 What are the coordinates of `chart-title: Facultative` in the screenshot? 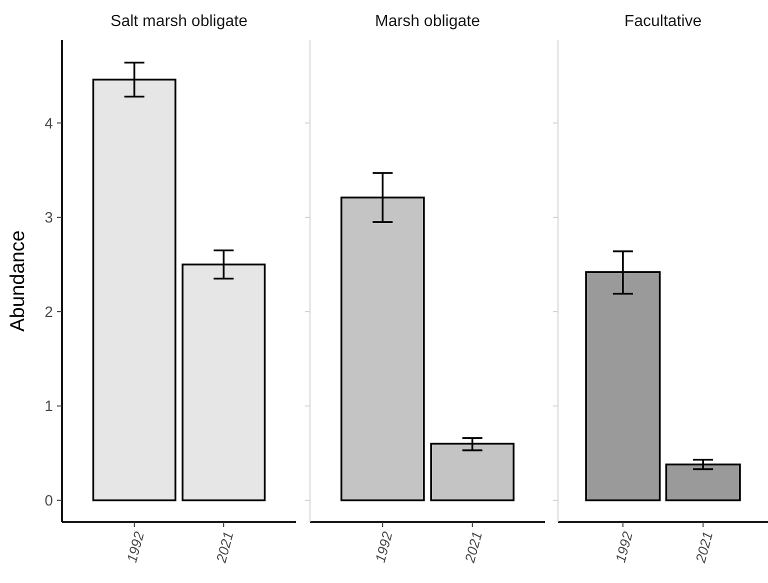 It's located at (663, 21).